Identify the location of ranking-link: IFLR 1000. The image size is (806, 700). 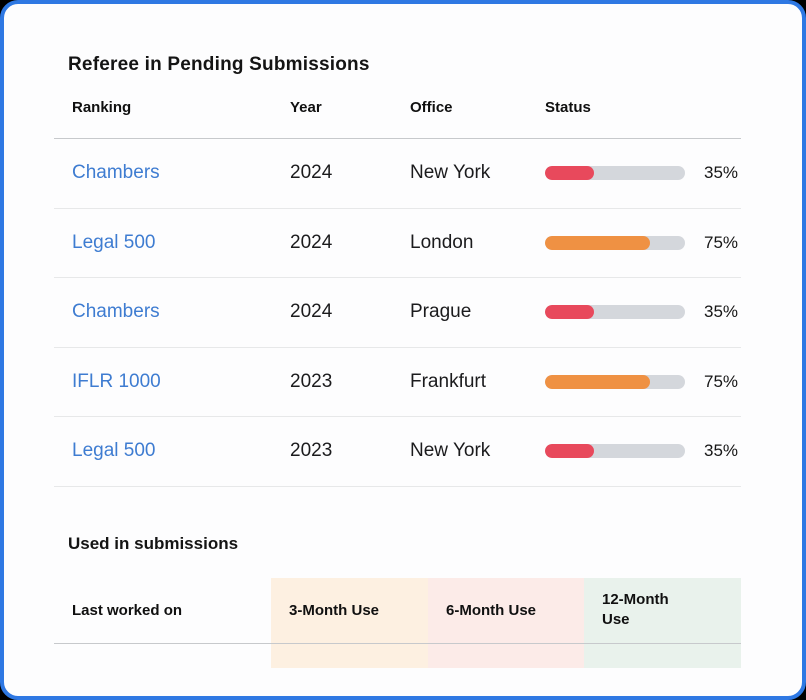
(116, 381).